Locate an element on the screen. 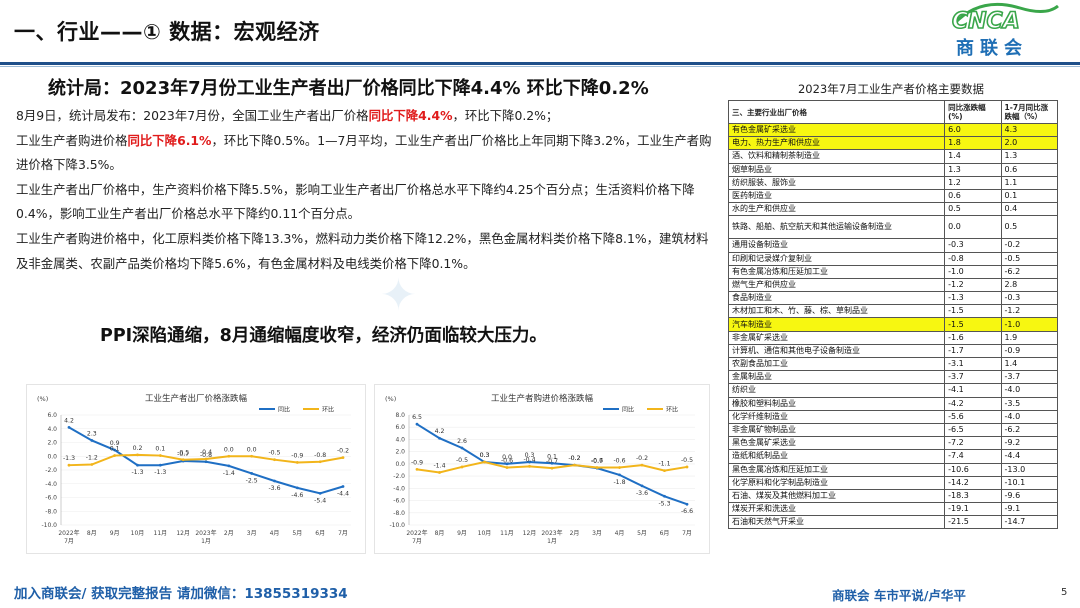 The width and height of the screenshot is (1080, 608). x-tick-label: 5月 is located at coordinates (642, 533).